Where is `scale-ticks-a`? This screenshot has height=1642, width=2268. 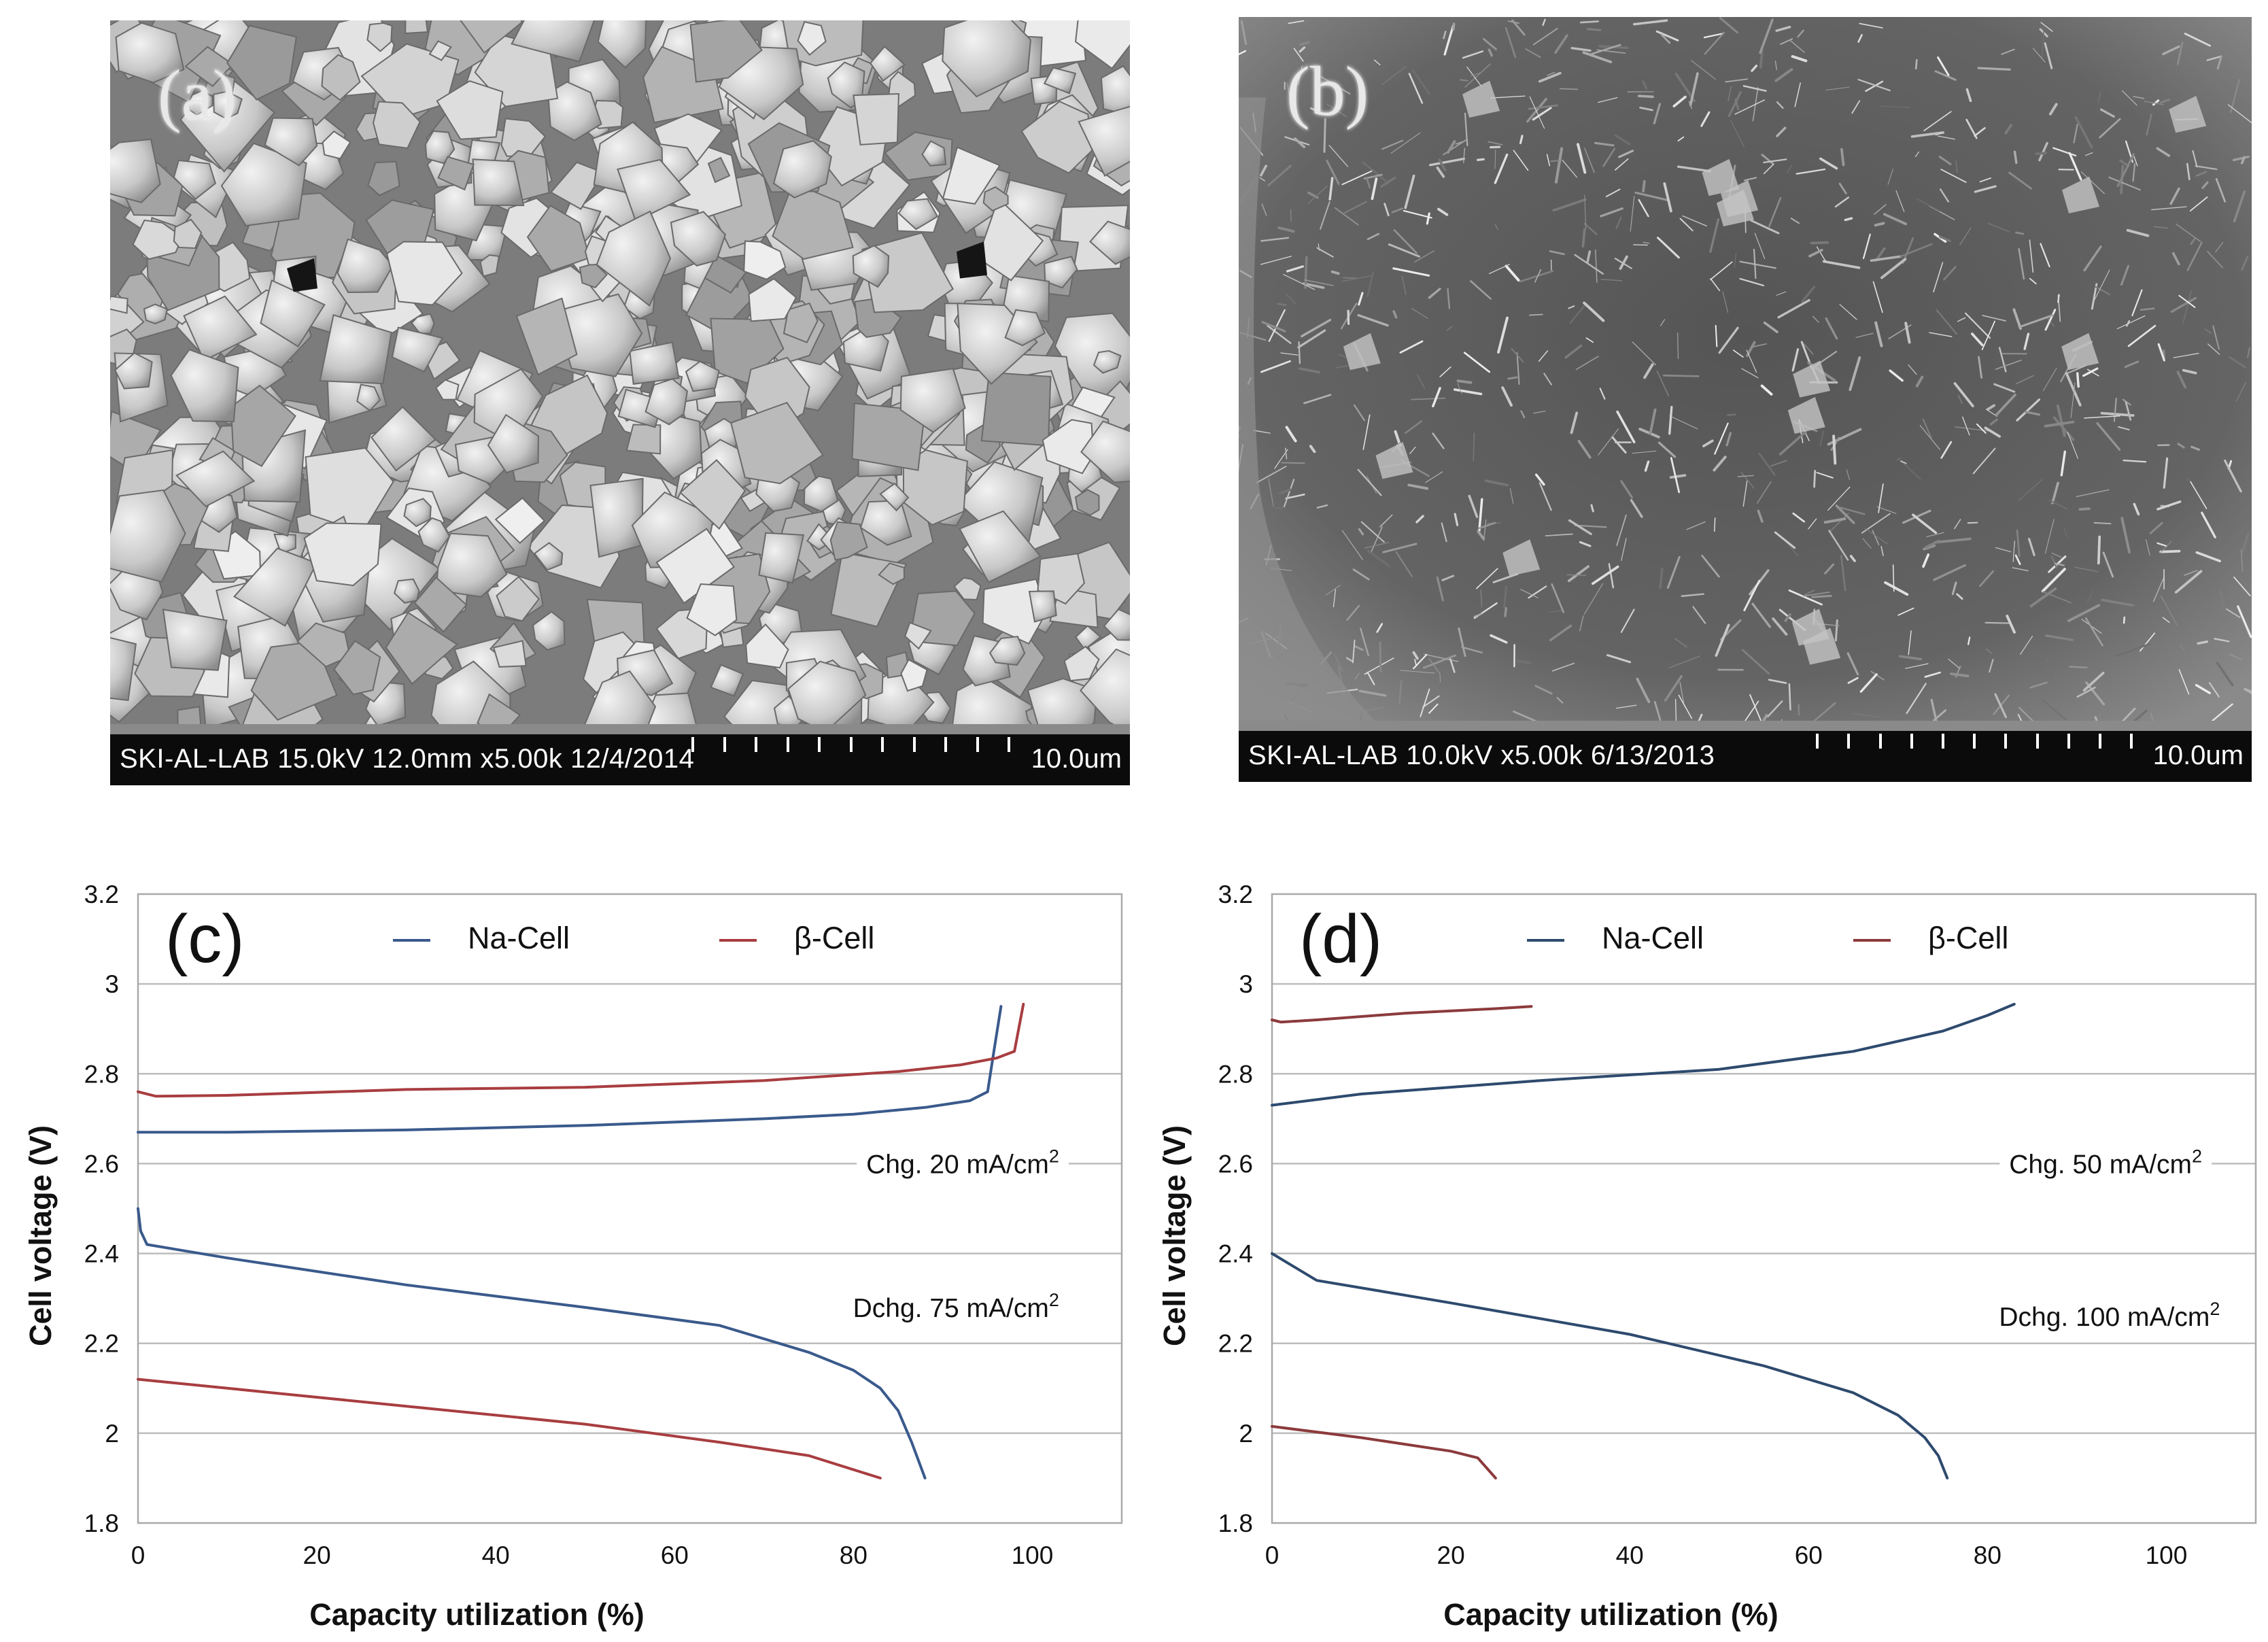
scale-ticks-a is located at coordinates (850, 744).